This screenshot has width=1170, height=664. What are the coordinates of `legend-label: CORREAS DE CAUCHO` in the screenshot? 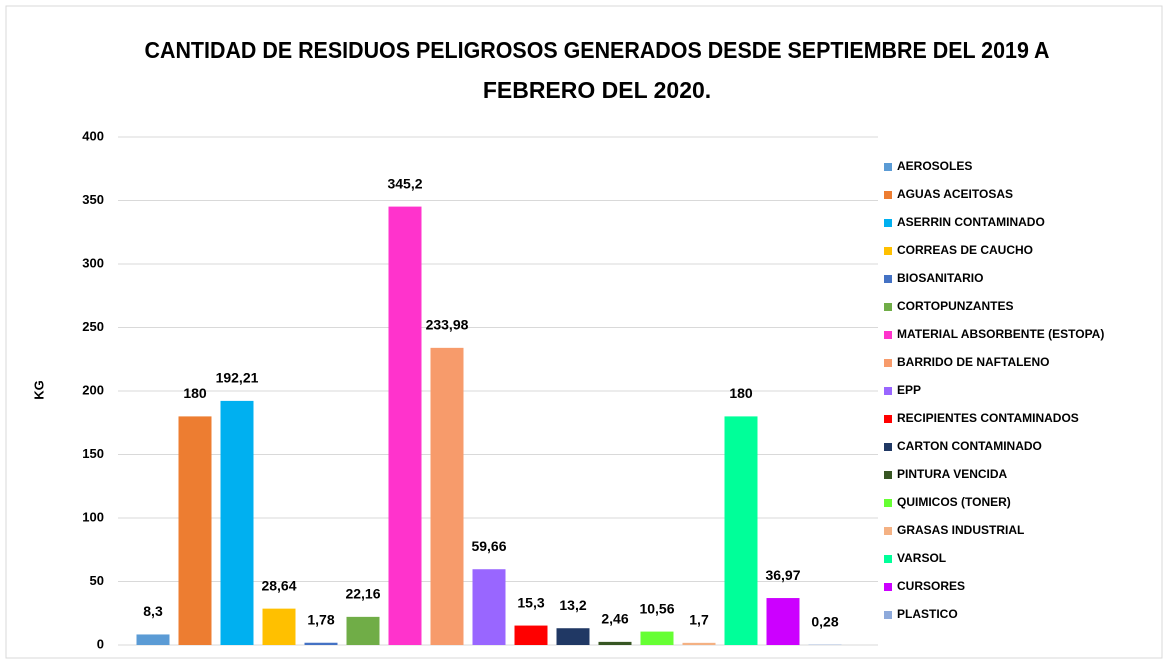 It's located at (965, 250).